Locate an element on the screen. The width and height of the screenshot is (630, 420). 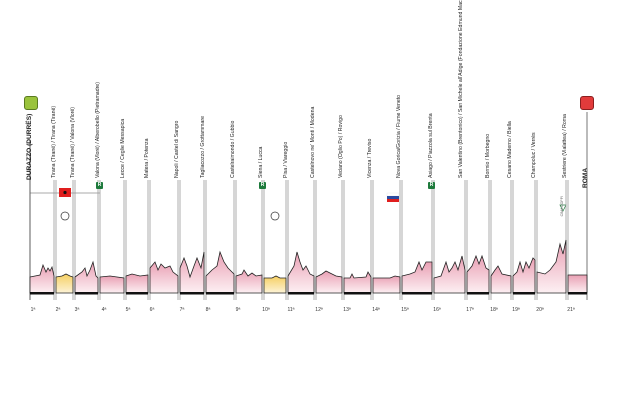
stage-cities: Champoluc / Verrès is located at coordinates (534, 155).